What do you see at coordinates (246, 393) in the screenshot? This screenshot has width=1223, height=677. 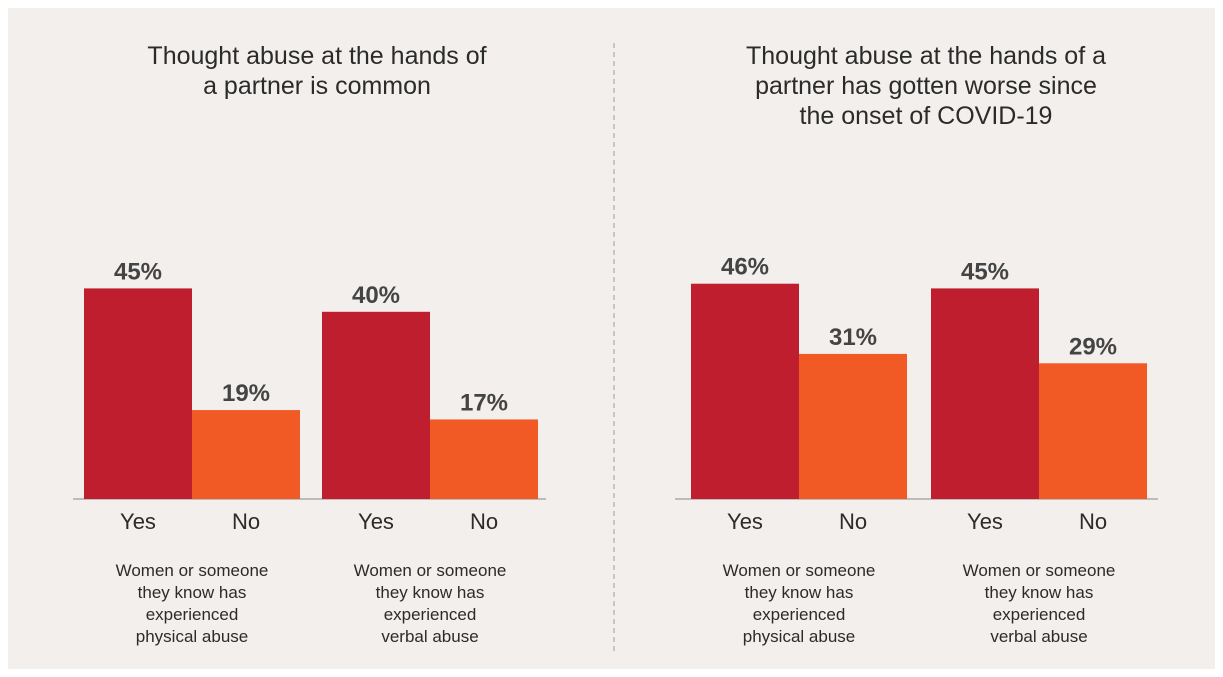 I see `chart-1-group-1-no-value-label: 19%` at bounding box center [246, 393].